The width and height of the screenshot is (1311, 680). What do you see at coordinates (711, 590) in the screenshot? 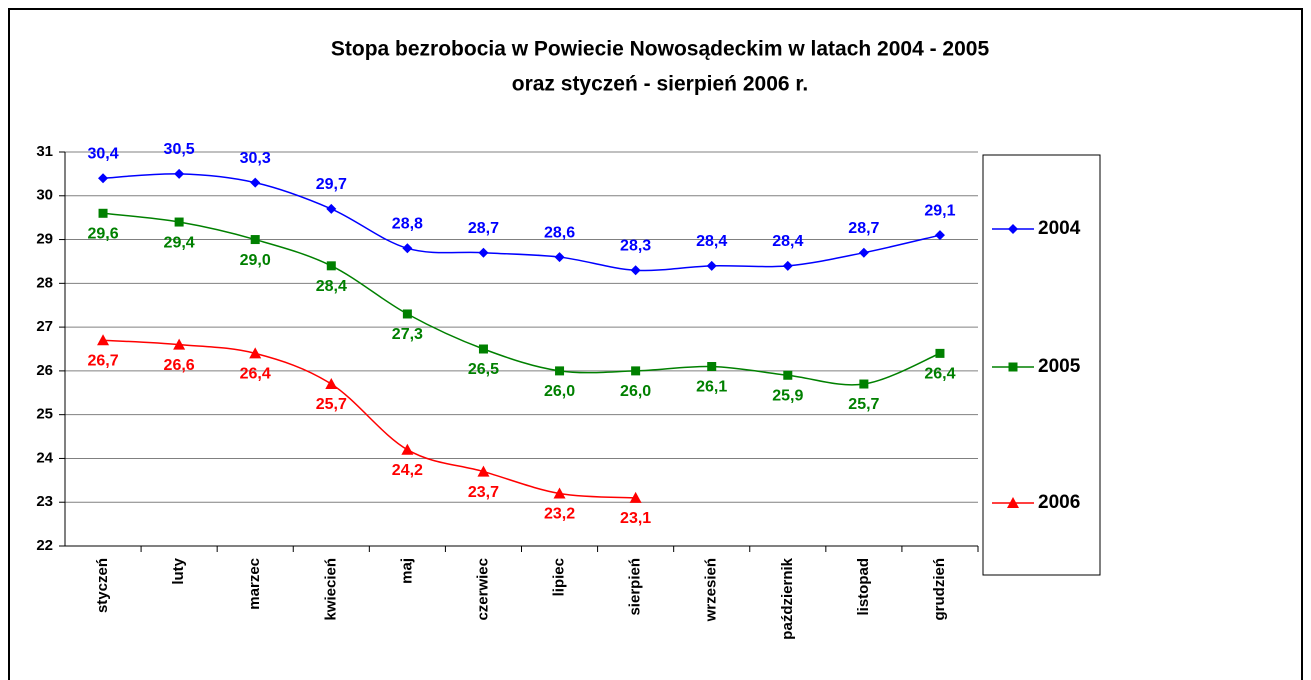
I see `x-tick-label: wrzesień` at bounding box center [711, 590].